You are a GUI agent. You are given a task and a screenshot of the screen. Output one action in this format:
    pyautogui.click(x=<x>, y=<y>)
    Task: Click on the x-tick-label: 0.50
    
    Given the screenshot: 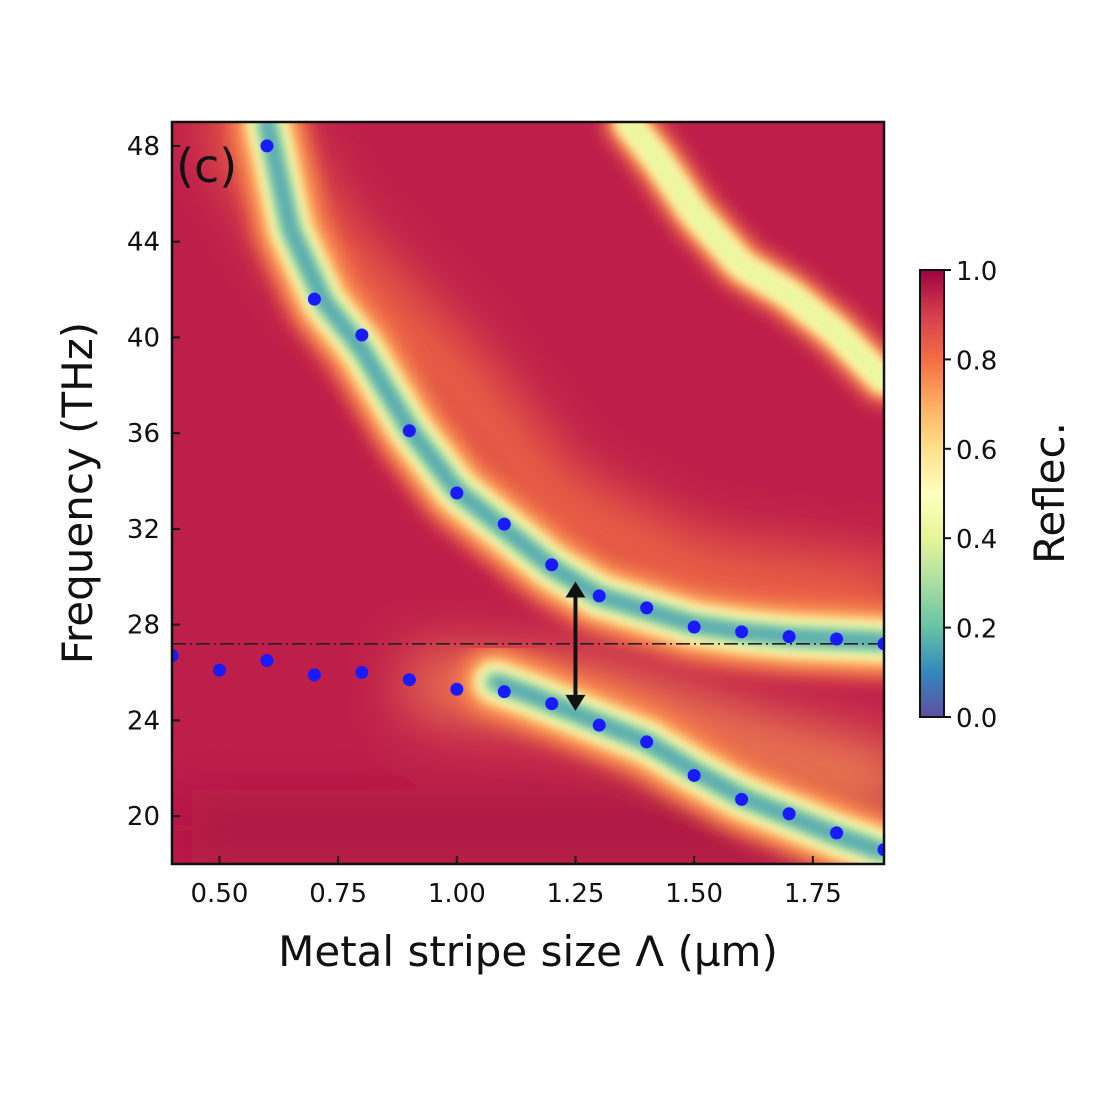 What is the action you would take?
    pyautogui.click(x=220, y=894)
    